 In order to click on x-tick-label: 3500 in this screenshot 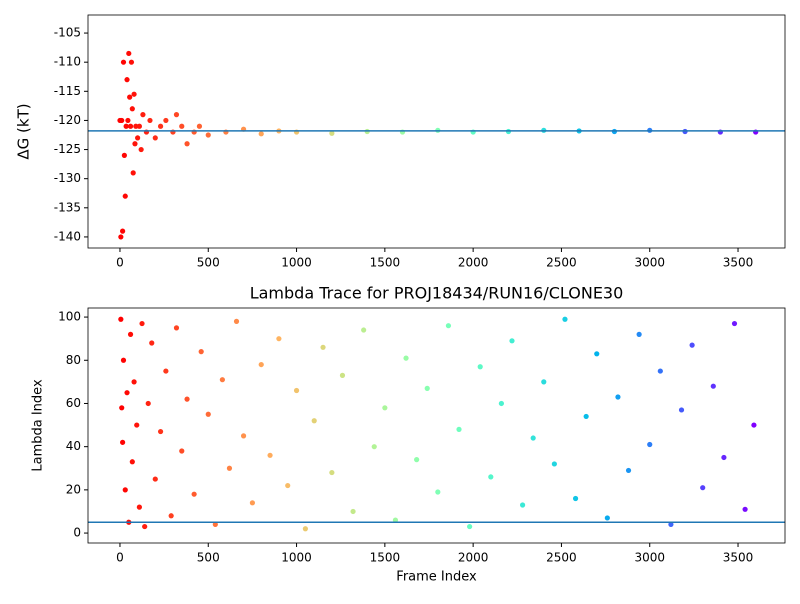, I will do `click(738, 558)`.